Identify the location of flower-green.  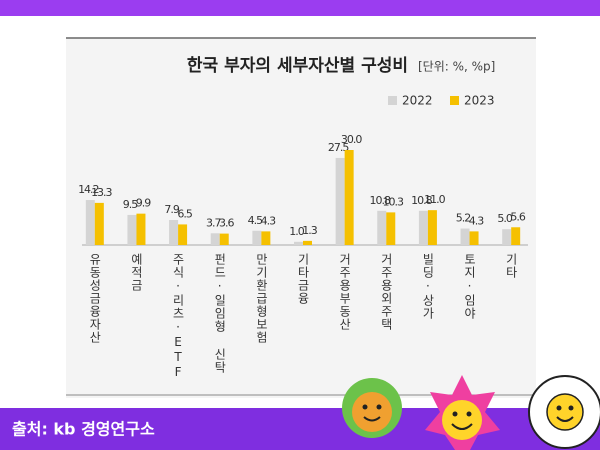
(372, 408).